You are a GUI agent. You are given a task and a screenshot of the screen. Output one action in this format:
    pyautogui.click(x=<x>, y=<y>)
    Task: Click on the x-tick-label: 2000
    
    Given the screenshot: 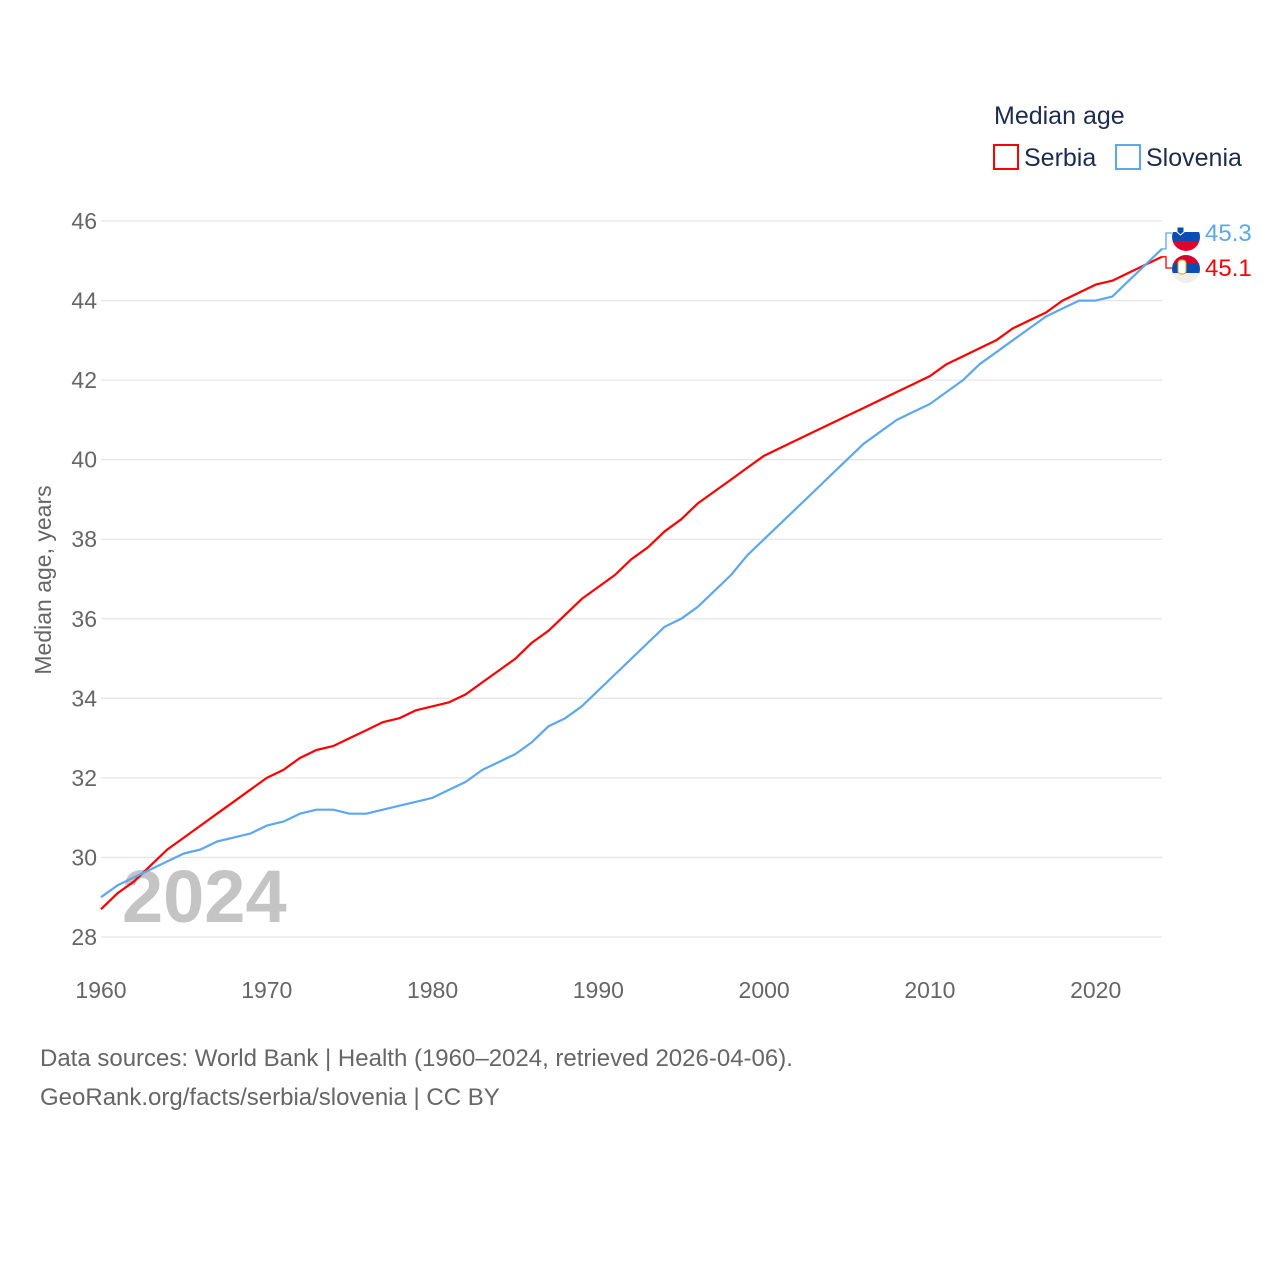 What is the action you would take?
    pyautogui.click(x=764, y=990)
    